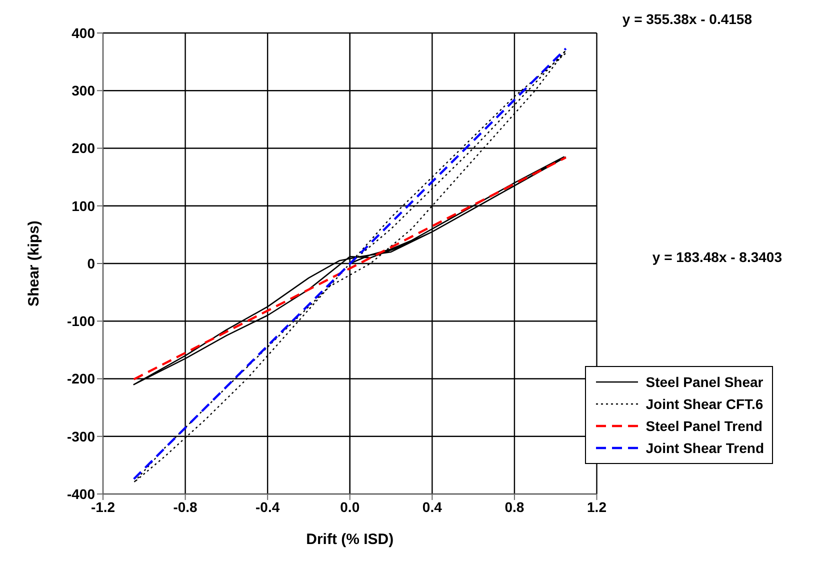 The height and width of the screenshot is (572, 823). I want to click on x-axis-title: Drift (% ISD), so click(350, 539).